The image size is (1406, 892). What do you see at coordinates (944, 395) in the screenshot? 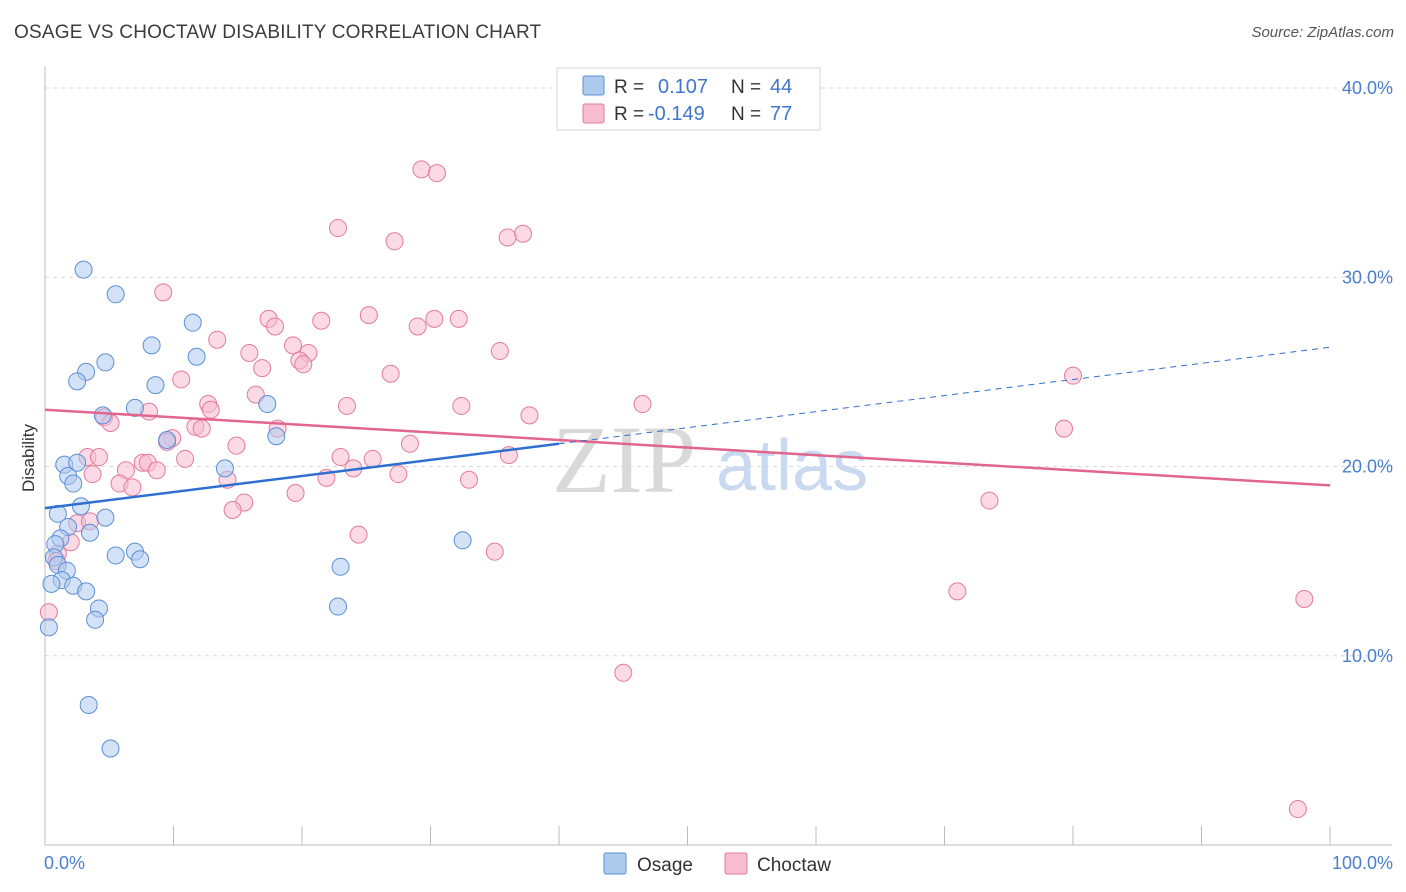
I see `osage-trend-extension` at bounding box center [944, 395].